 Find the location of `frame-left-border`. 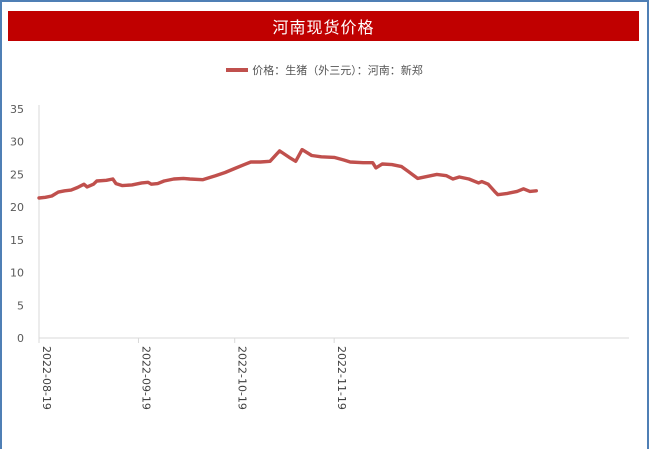

frame-left-border is located at coordinates (1, 224).